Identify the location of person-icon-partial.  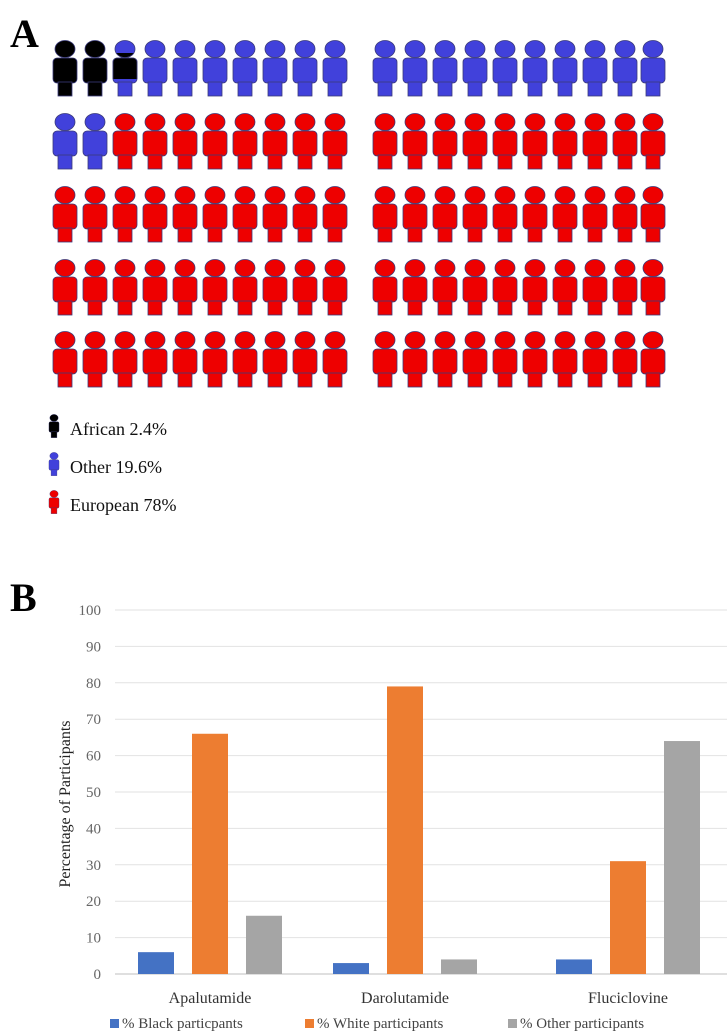
(125, 66).